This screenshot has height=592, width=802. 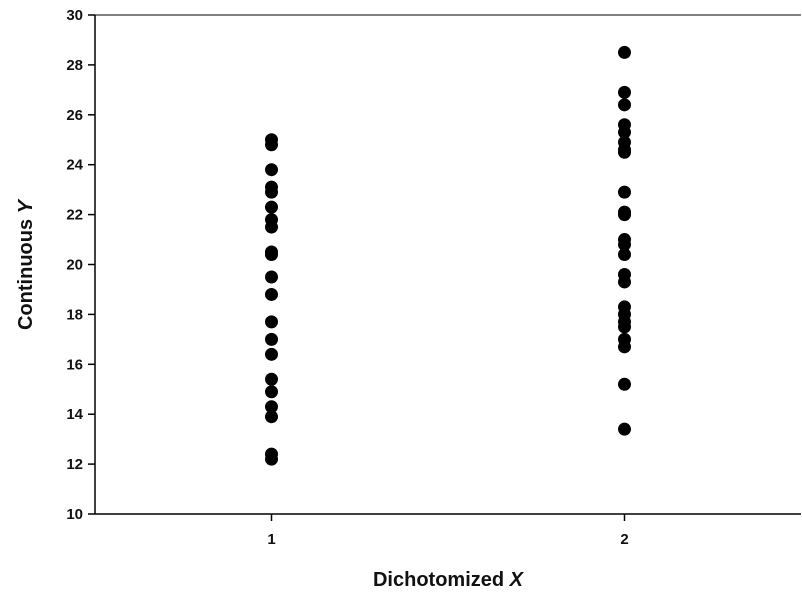 I want to click on y-tick-label: 24, so click(x=74, y=165).